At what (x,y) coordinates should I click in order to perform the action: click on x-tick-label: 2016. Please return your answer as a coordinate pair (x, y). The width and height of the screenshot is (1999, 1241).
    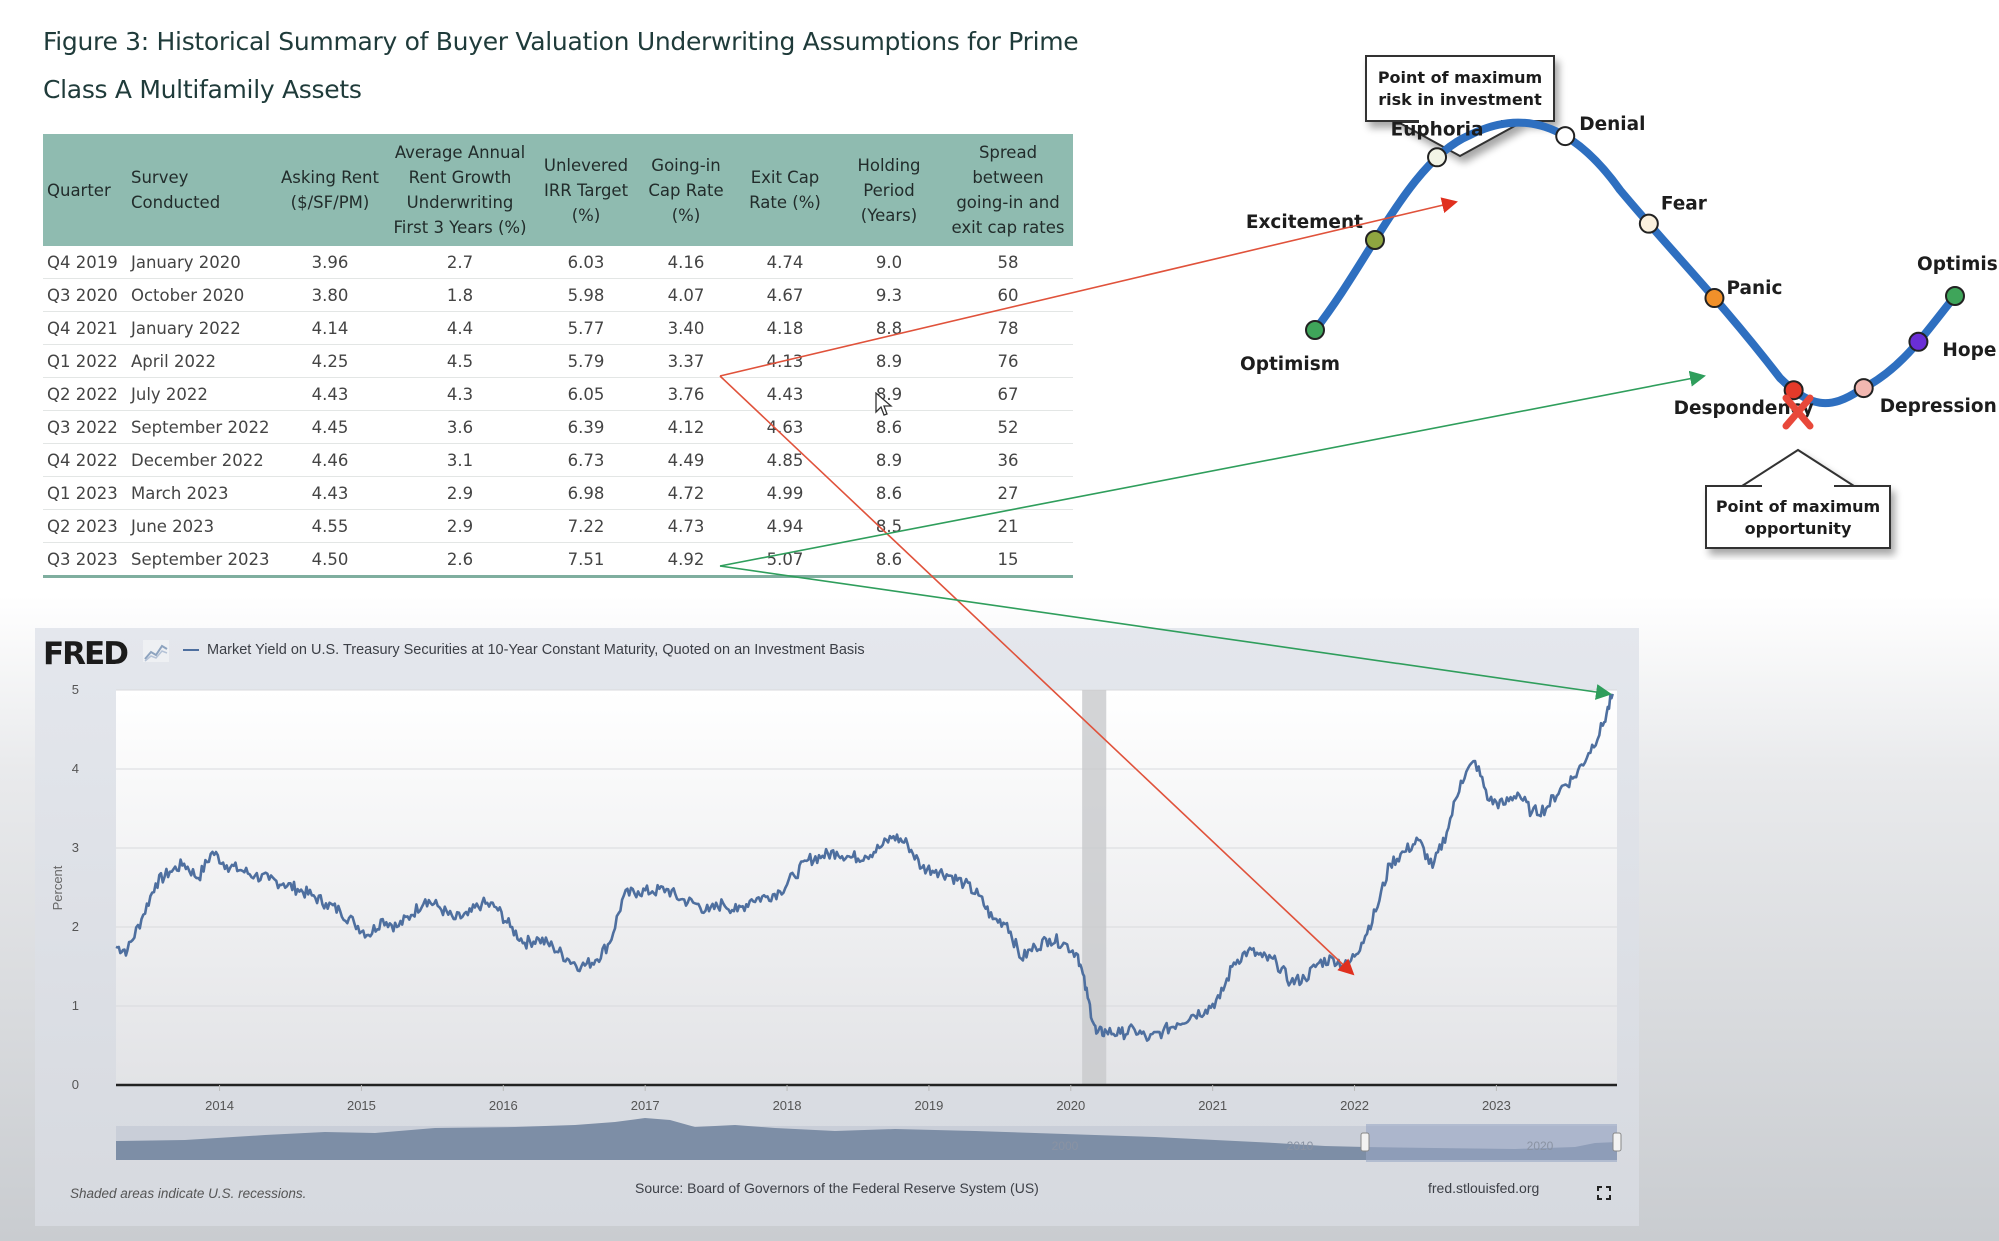
    Looking at the image, I should click on (503, 1105).